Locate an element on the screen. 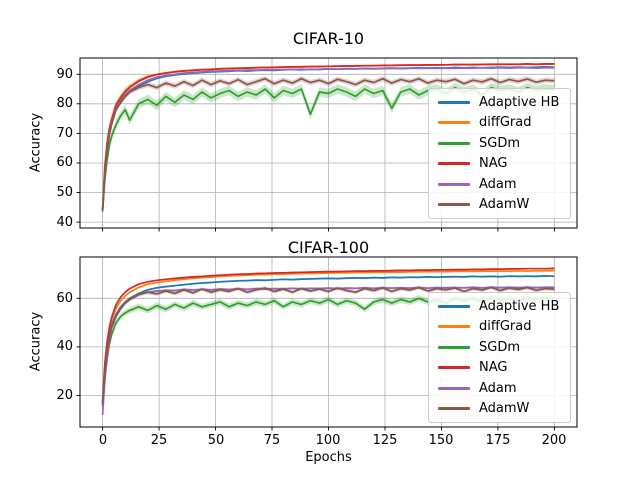 This screenshot has width=640, height=480. ytick-label: 70 is located at coordinates (64, 133).